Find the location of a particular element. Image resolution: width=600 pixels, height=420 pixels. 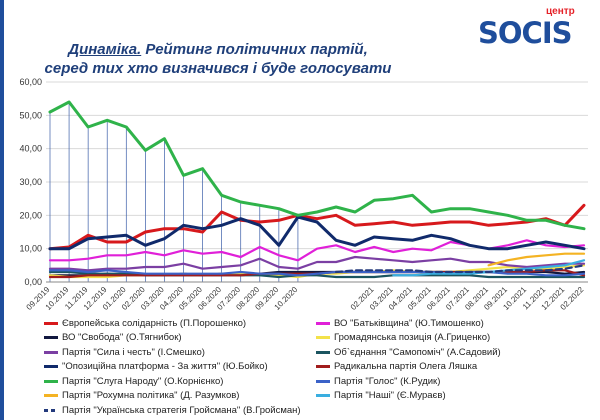

legend-item: Партія "Сила і честь" (І.Смешко) is located at coordinates (124, 352).